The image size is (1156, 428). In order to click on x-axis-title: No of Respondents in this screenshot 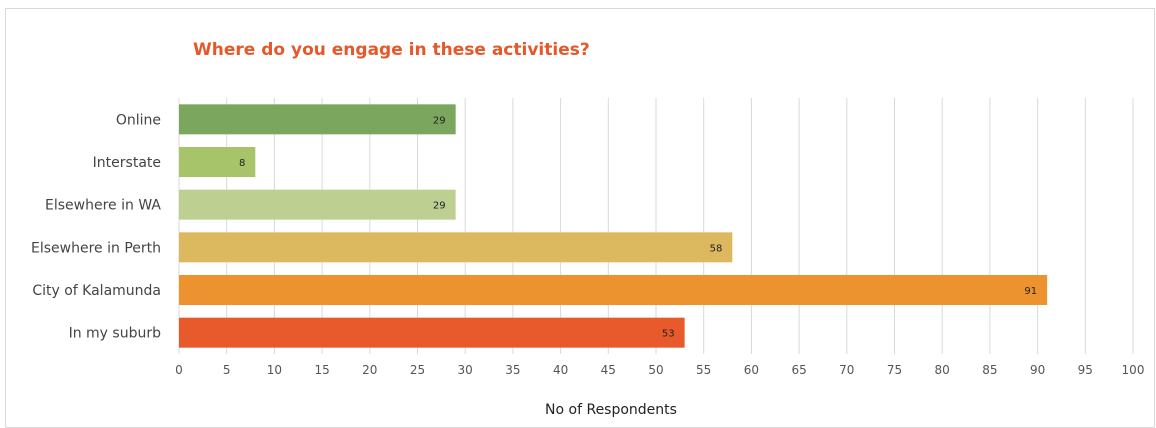, I will do `click(611, 410)`.